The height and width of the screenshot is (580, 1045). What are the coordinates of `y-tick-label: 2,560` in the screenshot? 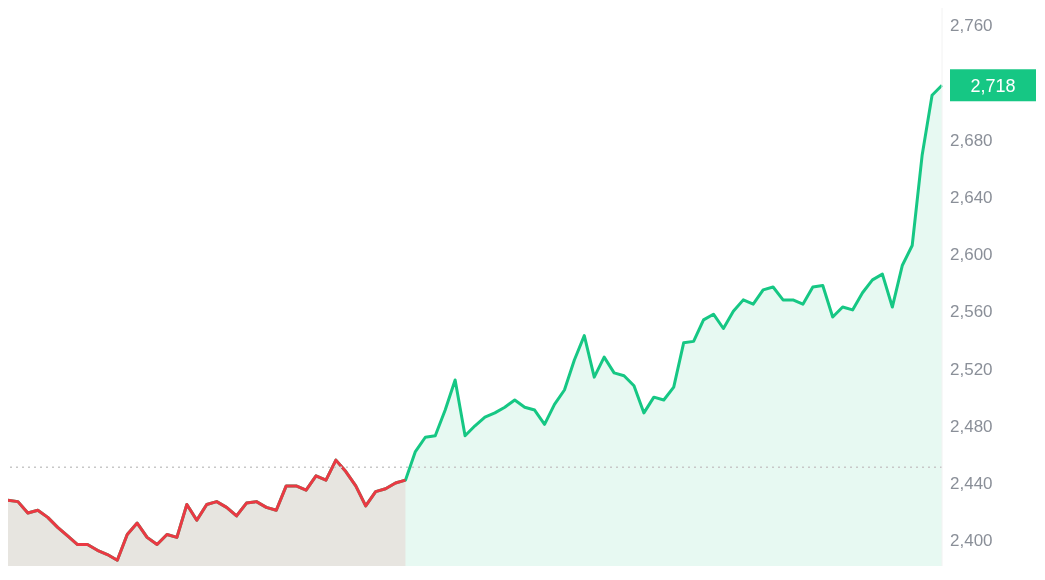 It's located at (971, 312).